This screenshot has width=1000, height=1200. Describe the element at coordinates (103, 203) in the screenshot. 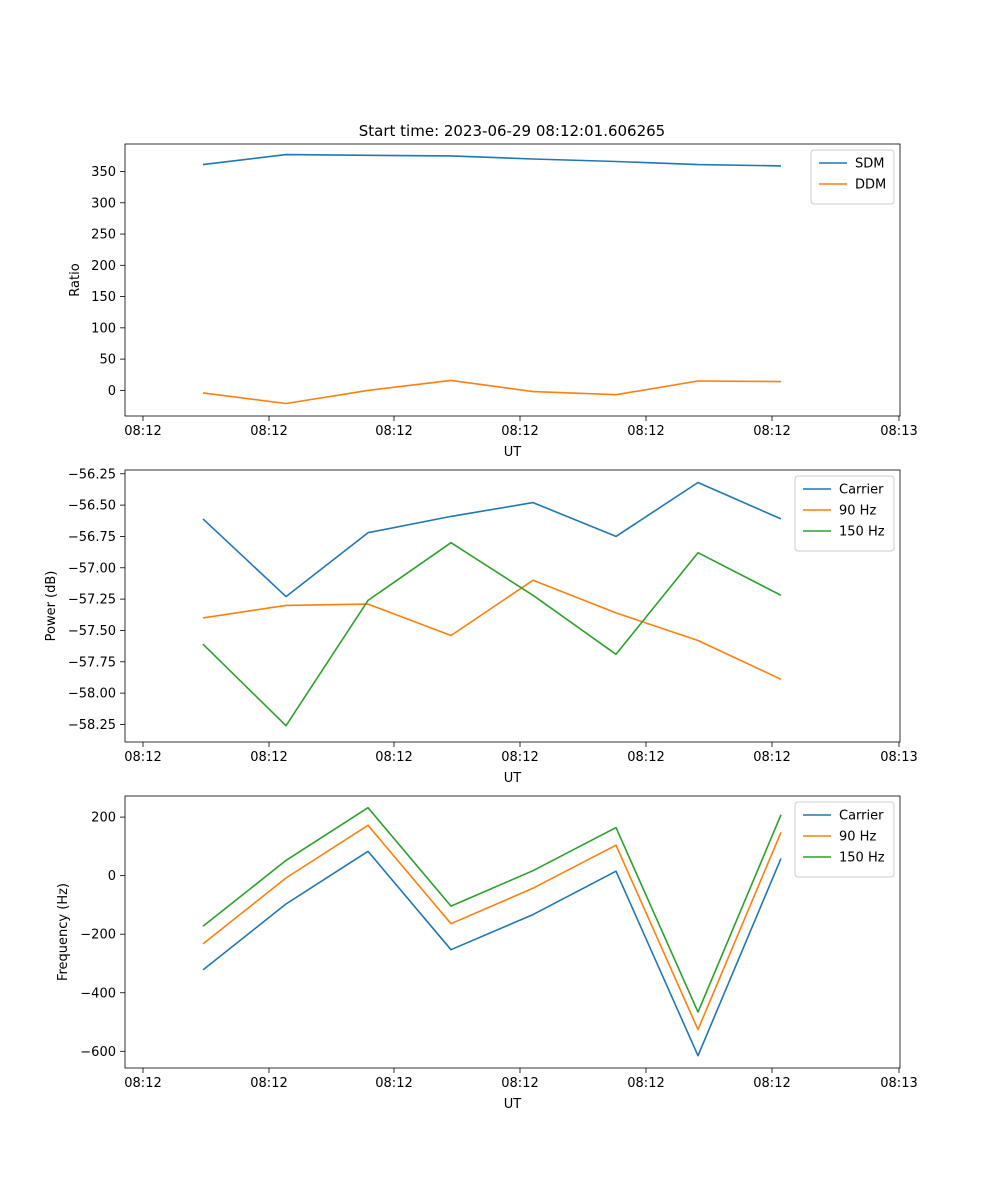

I see `y-tick-label: 300` at that location.